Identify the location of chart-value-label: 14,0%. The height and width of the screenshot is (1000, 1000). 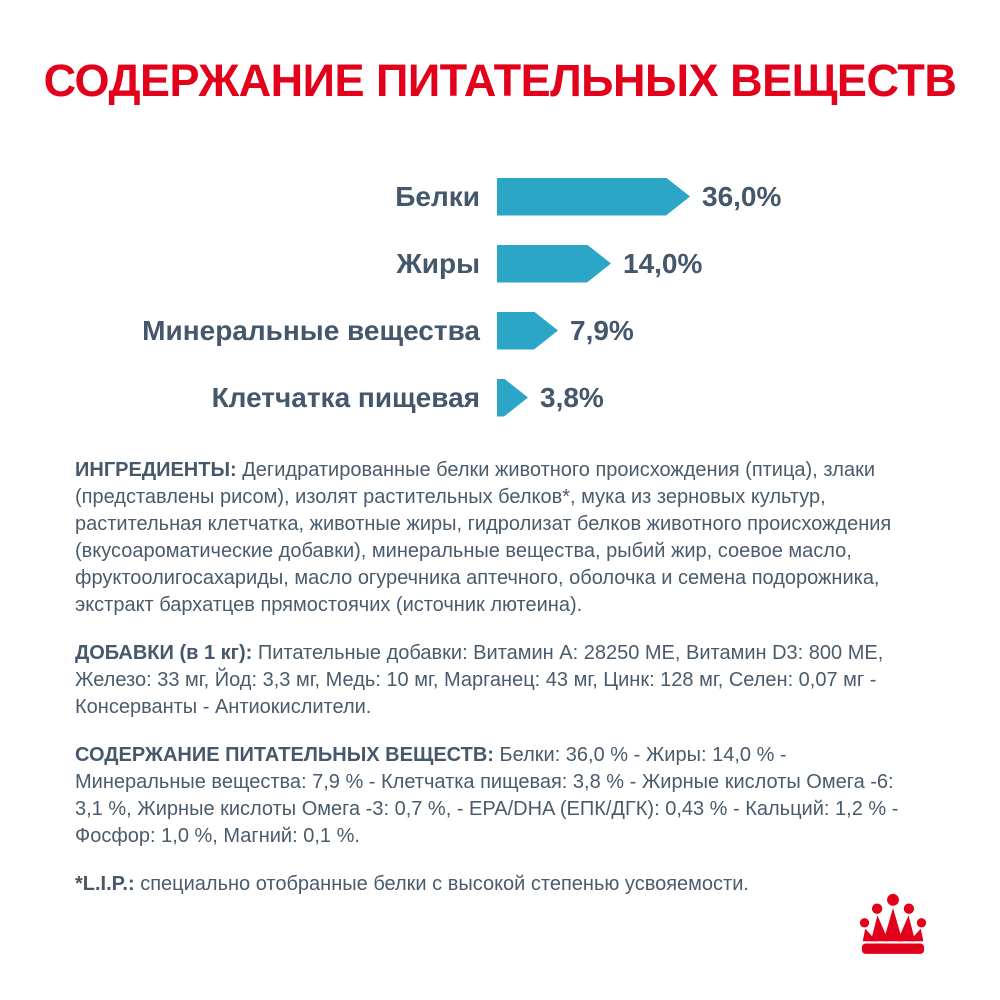
(663, 263).